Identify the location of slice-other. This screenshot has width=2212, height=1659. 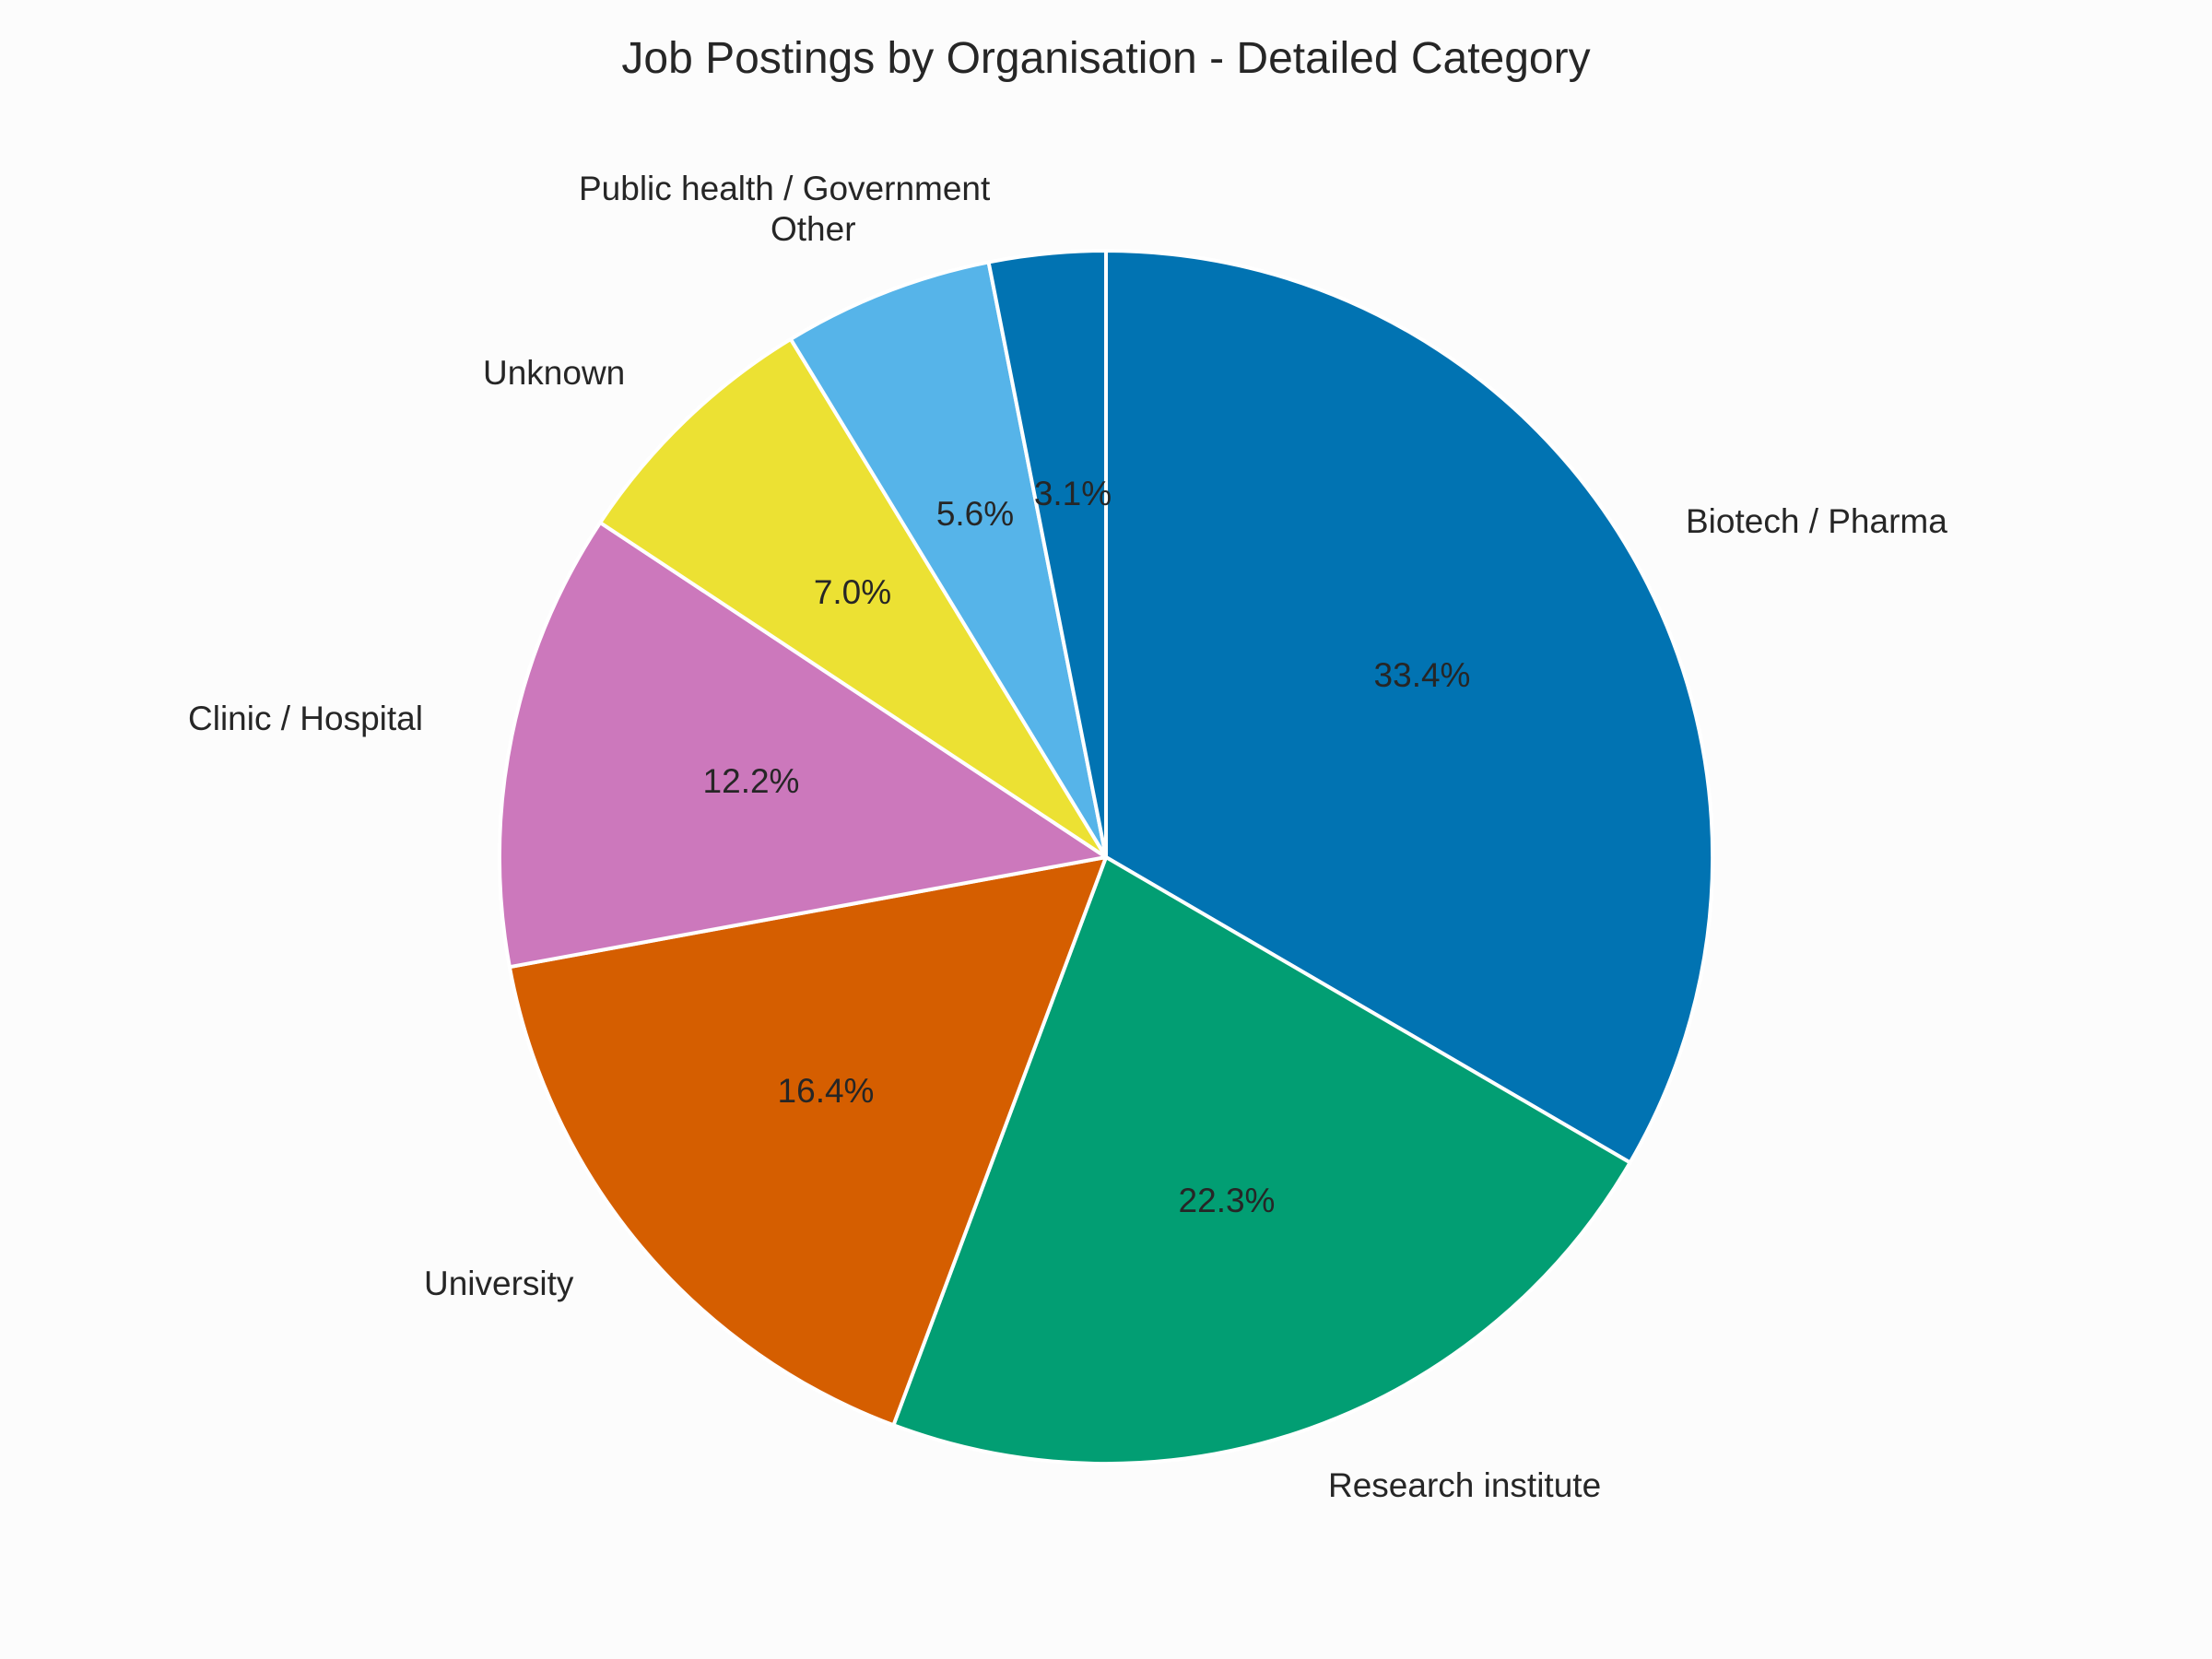
(948, 559).